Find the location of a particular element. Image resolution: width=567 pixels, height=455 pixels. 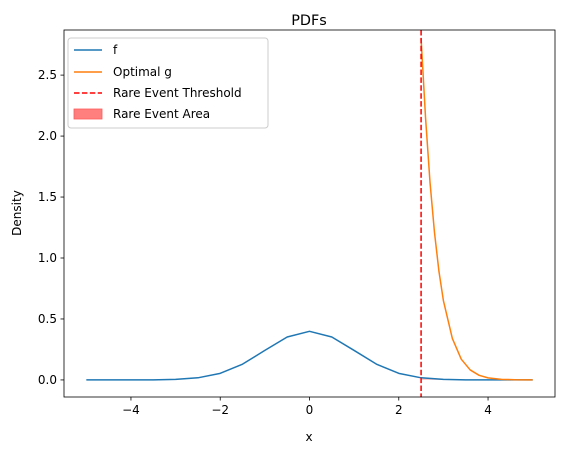

y-tick-label: 1.0 is located at coordinates (47, 258).